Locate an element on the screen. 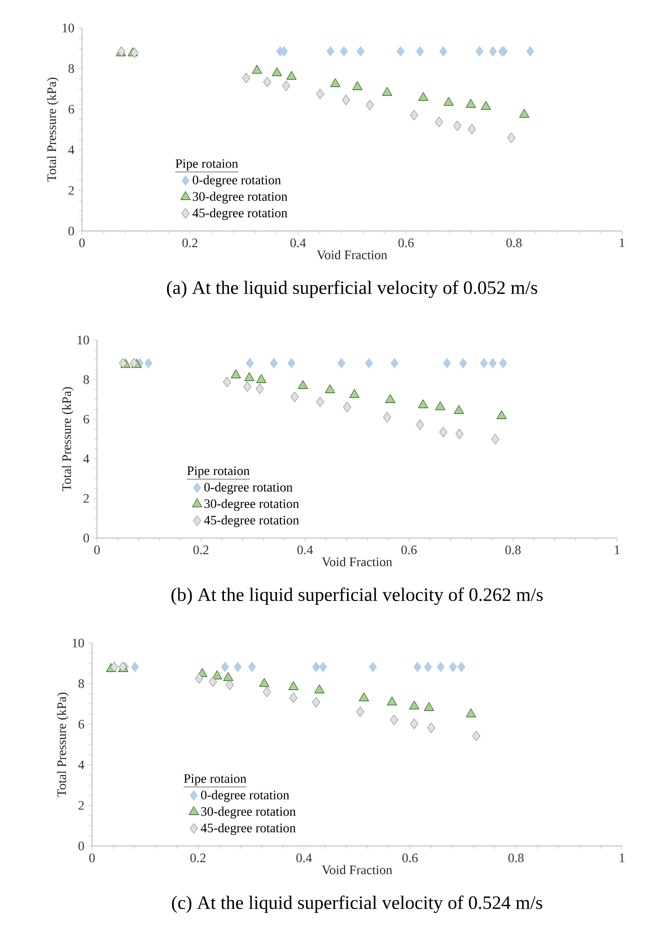 The image size is (650, 929). text: (c) At the liquid superficial velocity of 0.524 m/s is located at coordinates (357, 904).